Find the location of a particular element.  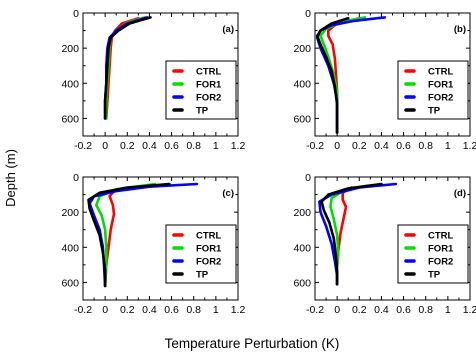

panel-label: (b) is located at coordinates (460, 29).